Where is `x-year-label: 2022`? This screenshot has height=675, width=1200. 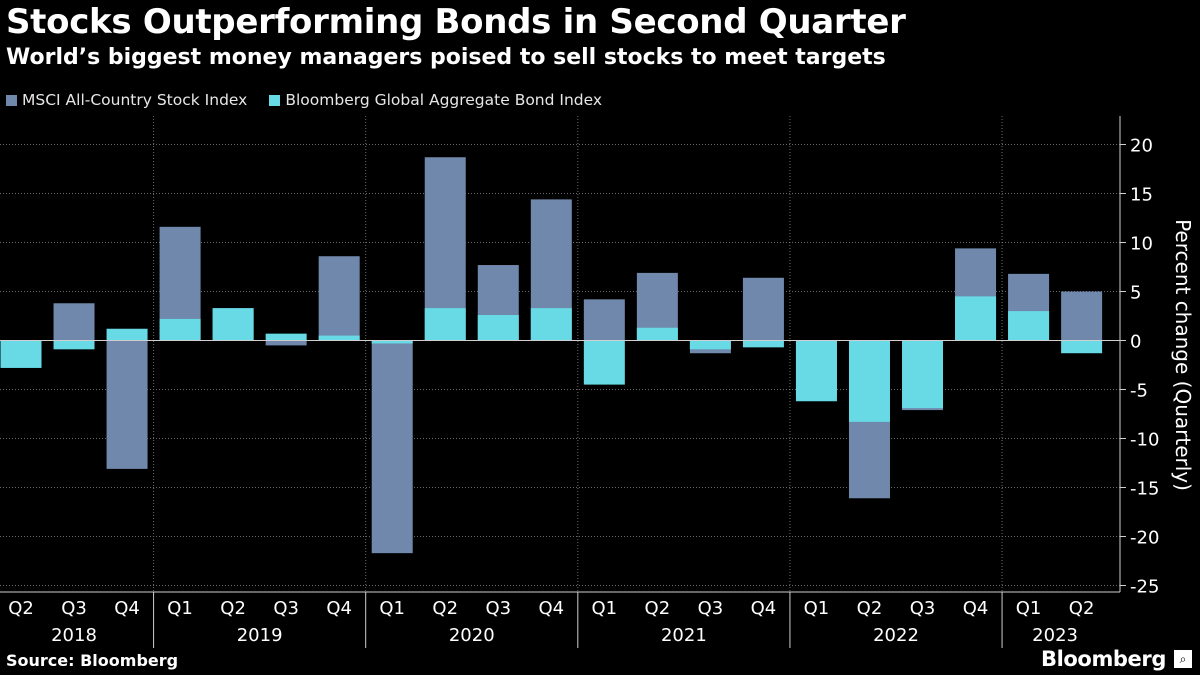
x-year-label: 2022 is located at coordinates (896, 635).